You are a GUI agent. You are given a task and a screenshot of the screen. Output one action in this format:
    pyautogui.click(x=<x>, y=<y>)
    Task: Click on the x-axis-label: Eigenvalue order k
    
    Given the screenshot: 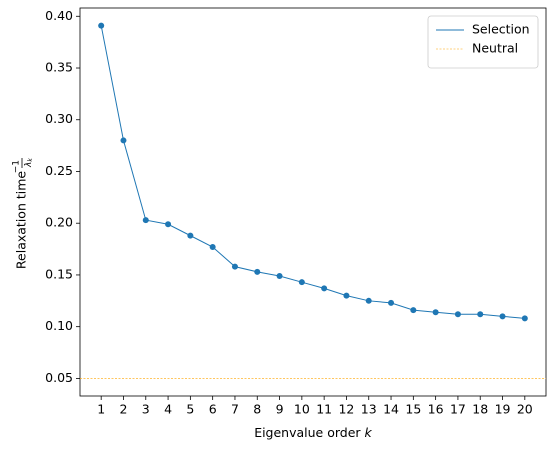 What is the action you would take?
    pyautogui.click(x=313, y=432)
    